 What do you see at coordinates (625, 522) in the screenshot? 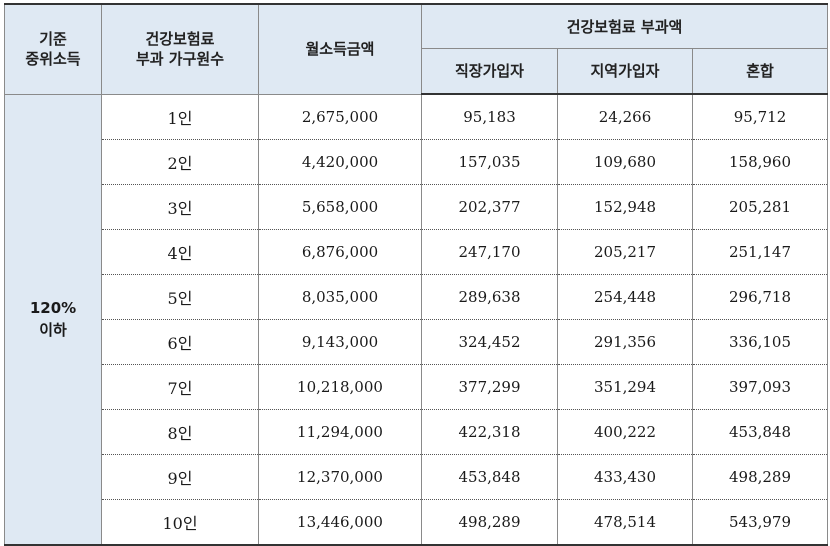
I see `regional-premium-cell: 478,514` at bounding box center [625, 522].